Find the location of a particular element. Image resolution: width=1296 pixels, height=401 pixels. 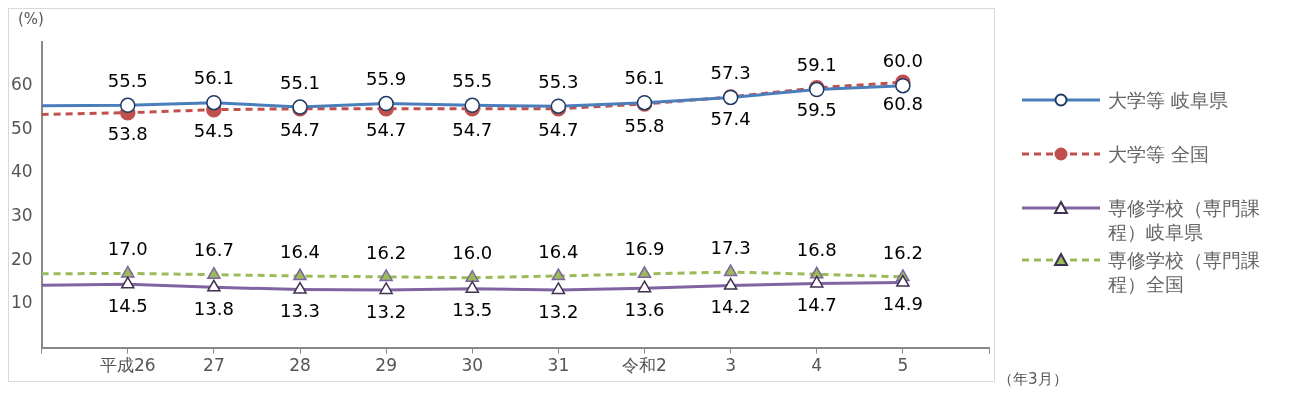

y-tick-label: 10 is located at coordinates (21, 302).